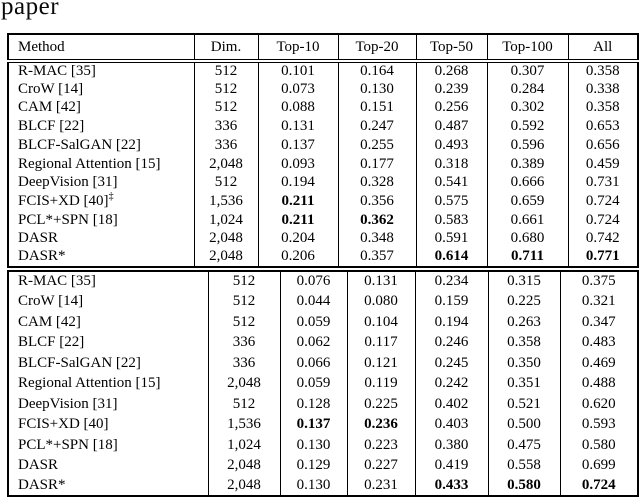  I want to click on value-cell: 0.348, so click(376, 238).